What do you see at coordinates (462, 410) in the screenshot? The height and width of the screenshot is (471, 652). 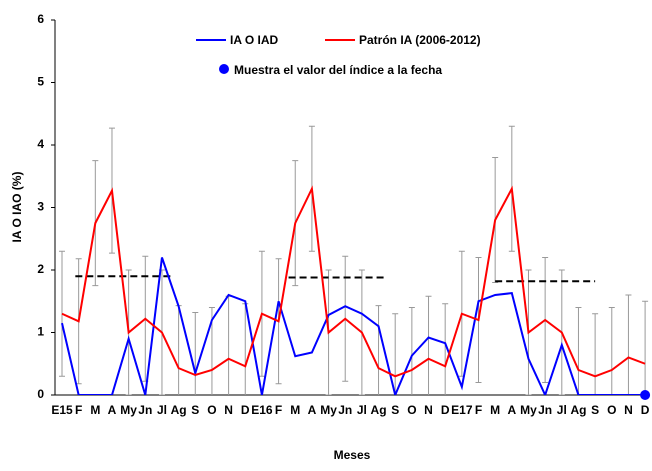 I see `x-tick-label: E17` at bounding box center [462, 410].